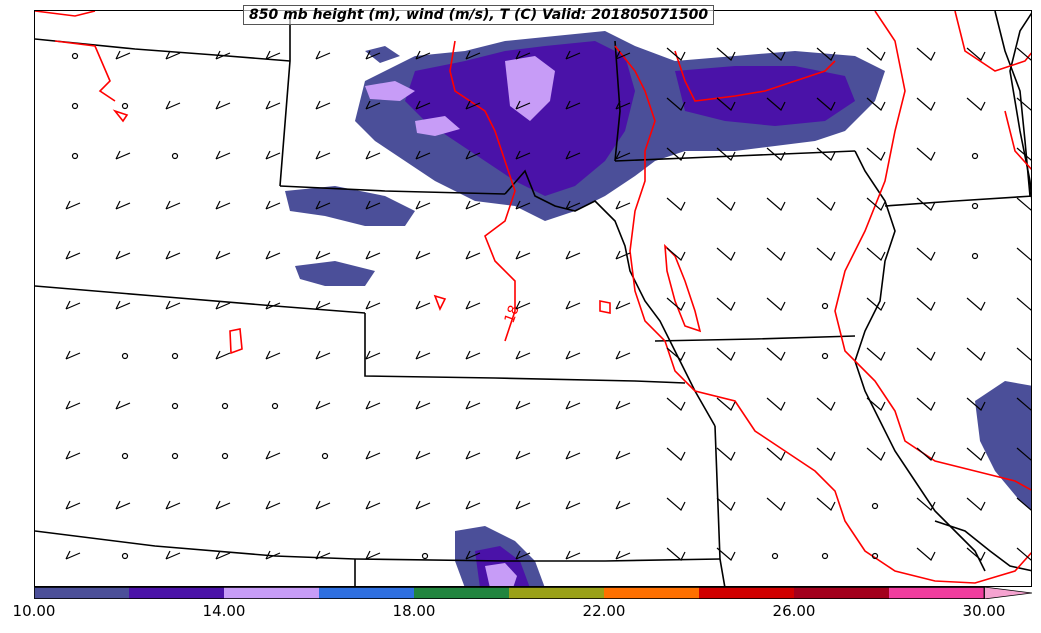 The image size is (1041, 633). What do you see at coordinates (512, 314) in the screenshot?
I see `contour-label: 18` at bounding box center [512, 314].